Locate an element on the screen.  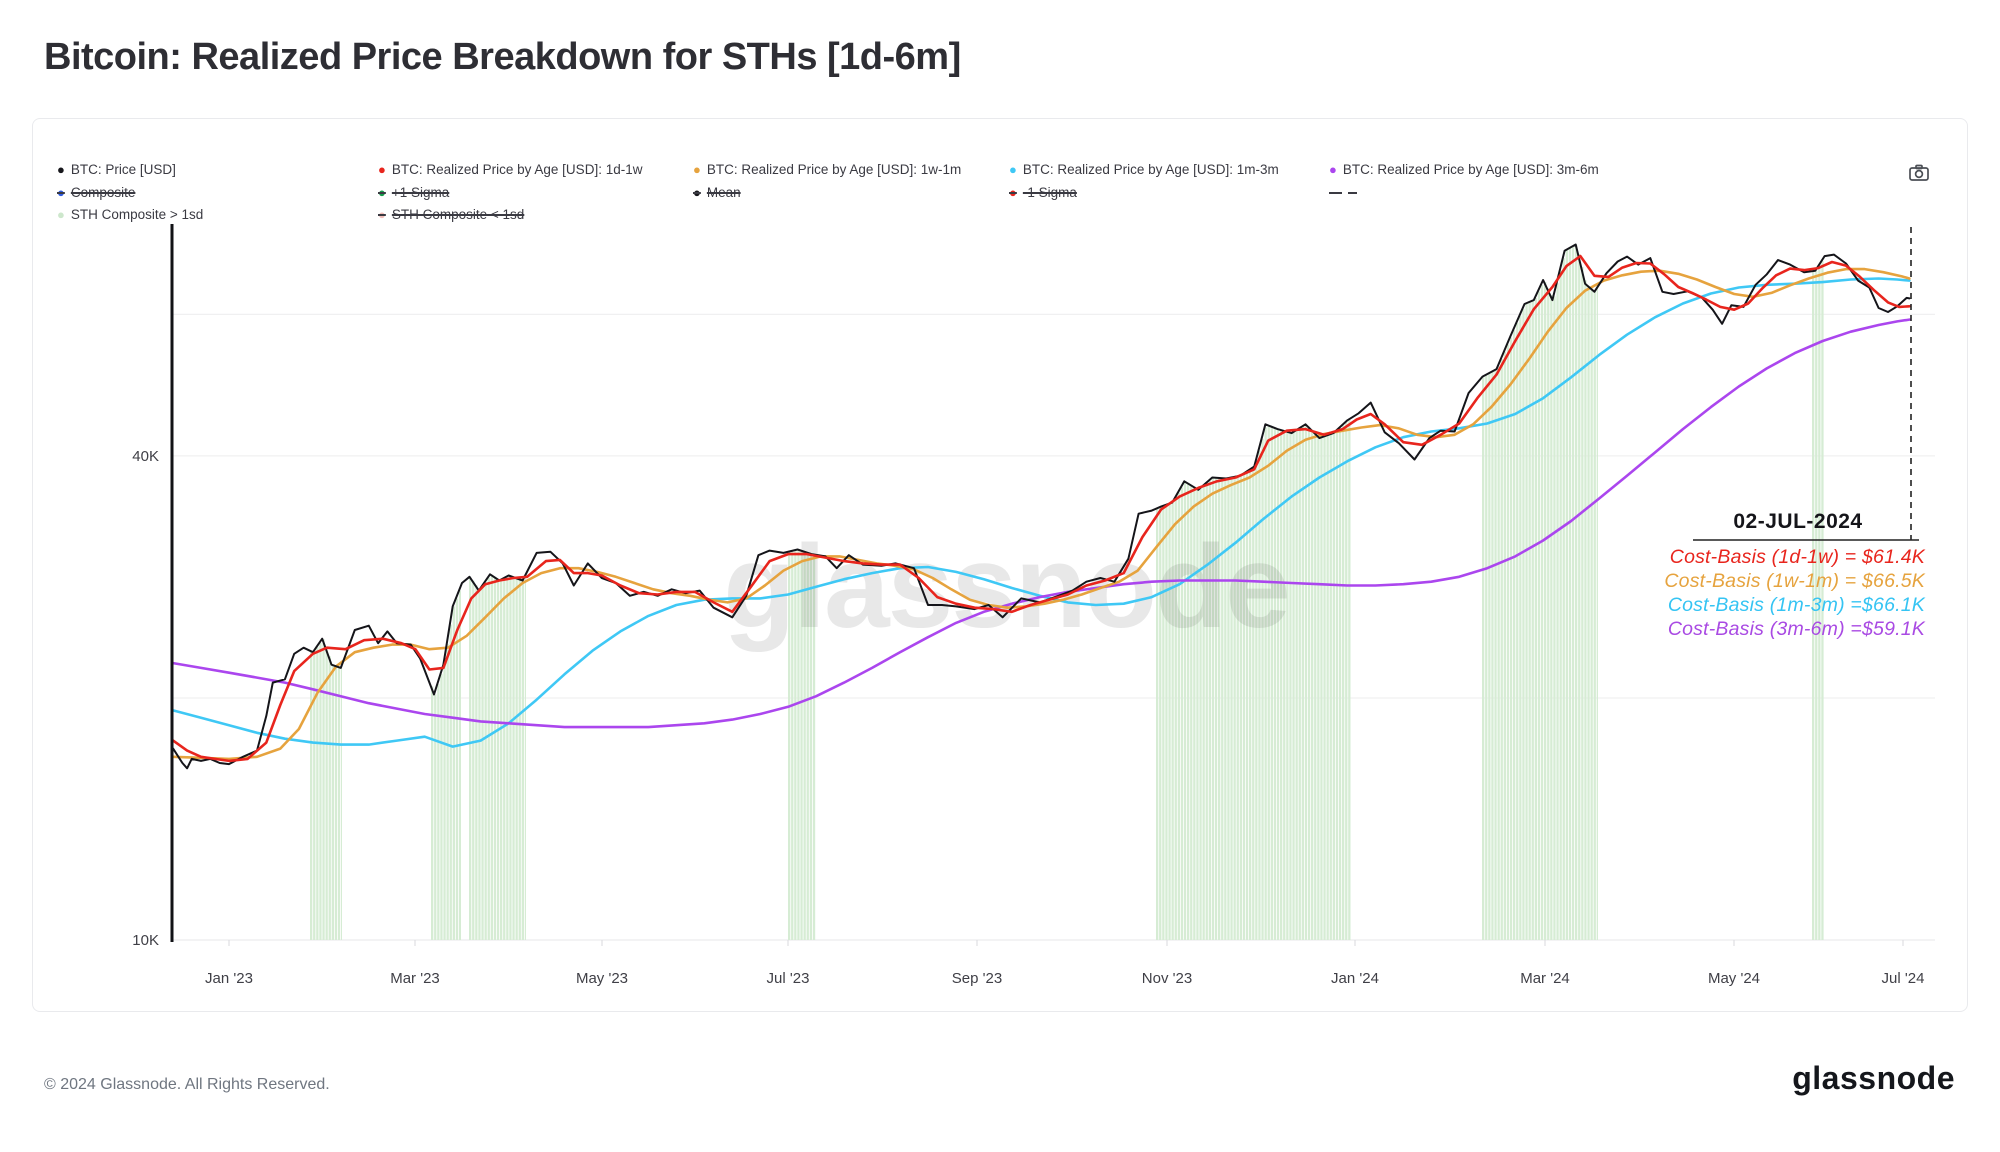
x-axis-label: Jan '24 is located at coordinates (1355, 978).